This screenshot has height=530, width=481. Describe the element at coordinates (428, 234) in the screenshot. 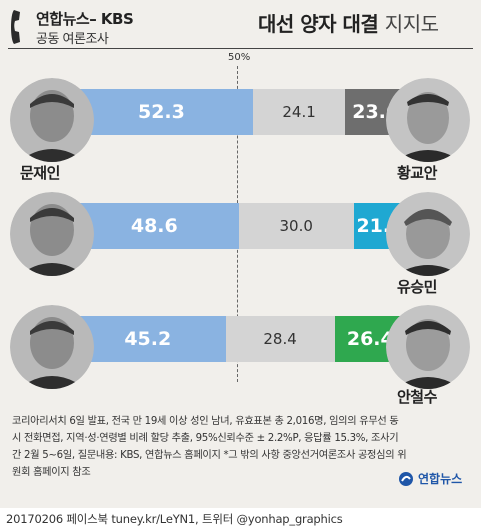

I see `yoo-portrait` at that location.